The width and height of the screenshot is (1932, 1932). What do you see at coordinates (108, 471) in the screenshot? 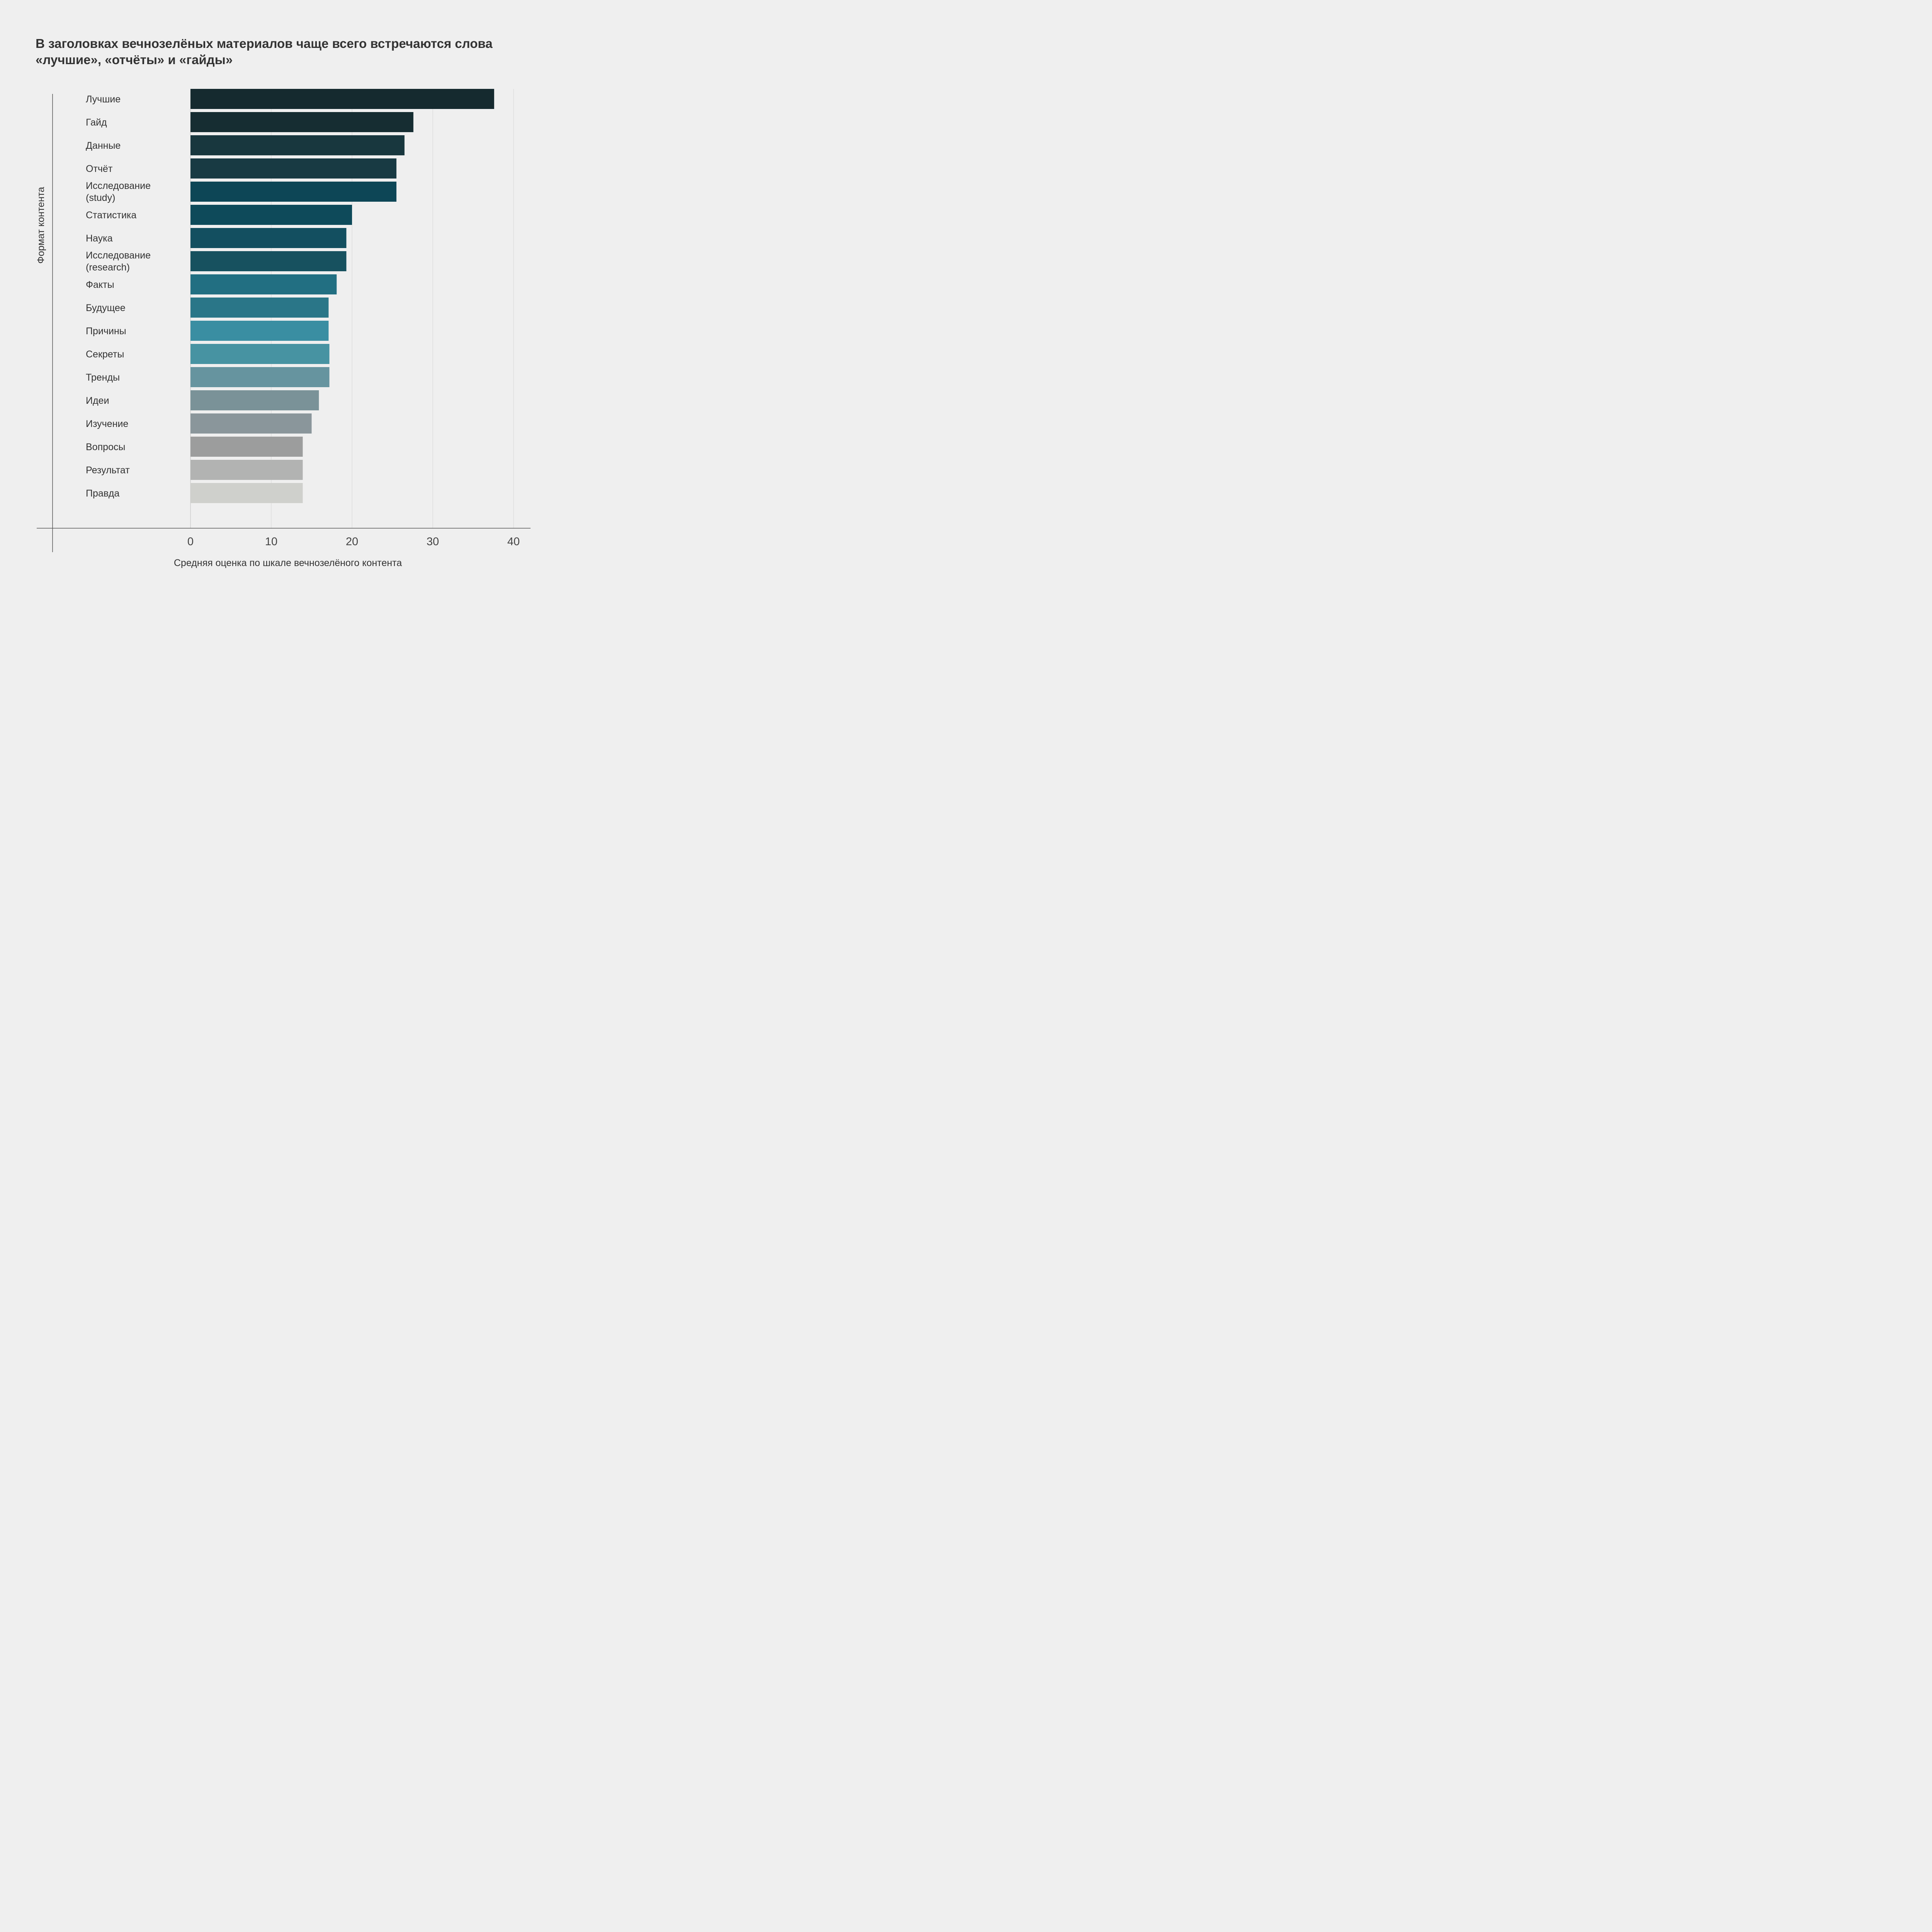
I see `category-label: Результат` at bounding box center [108, 471].